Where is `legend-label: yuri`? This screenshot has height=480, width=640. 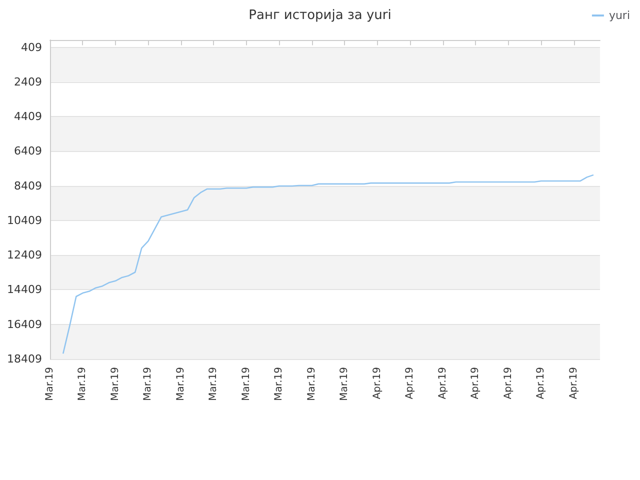 legend-label: yuri is located at coordinates (619, 15).